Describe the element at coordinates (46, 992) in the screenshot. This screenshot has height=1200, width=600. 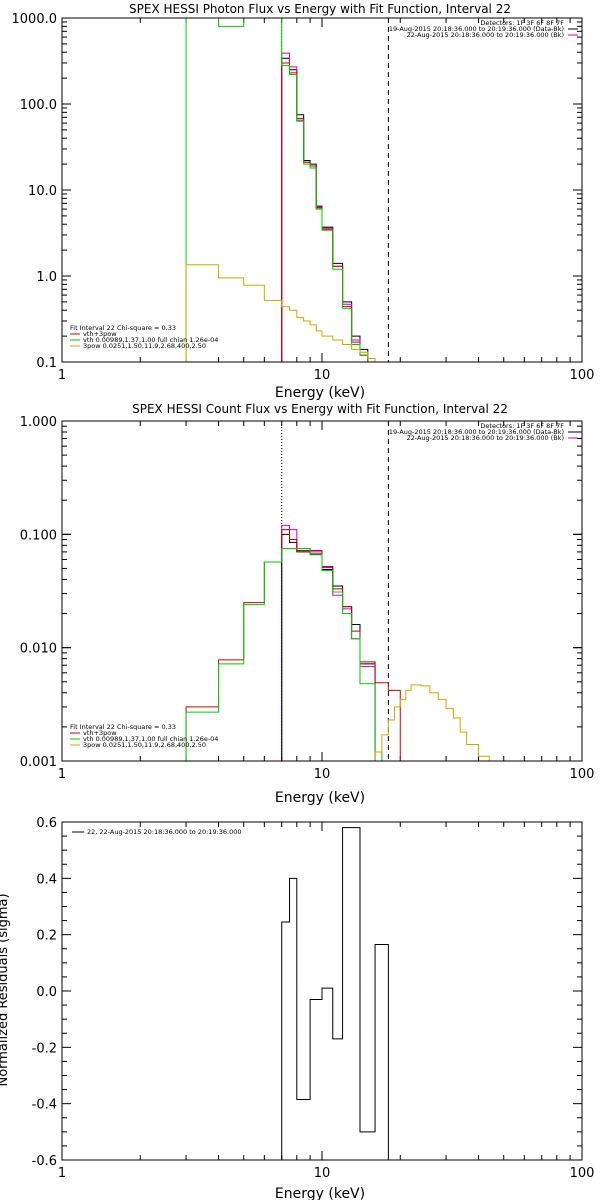
I see `y-tick-label: 0.0` at that location.